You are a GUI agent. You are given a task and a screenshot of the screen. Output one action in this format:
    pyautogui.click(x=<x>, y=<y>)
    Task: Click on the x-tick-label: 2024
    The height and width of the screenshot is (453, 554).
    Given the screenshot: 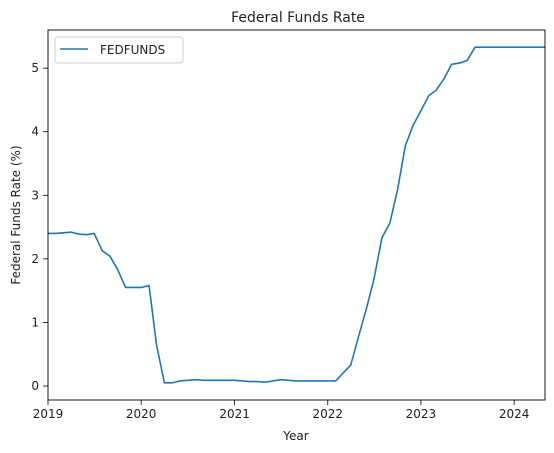 What is the action you would take?
    pyautogui.click(x=514, y=414)
    